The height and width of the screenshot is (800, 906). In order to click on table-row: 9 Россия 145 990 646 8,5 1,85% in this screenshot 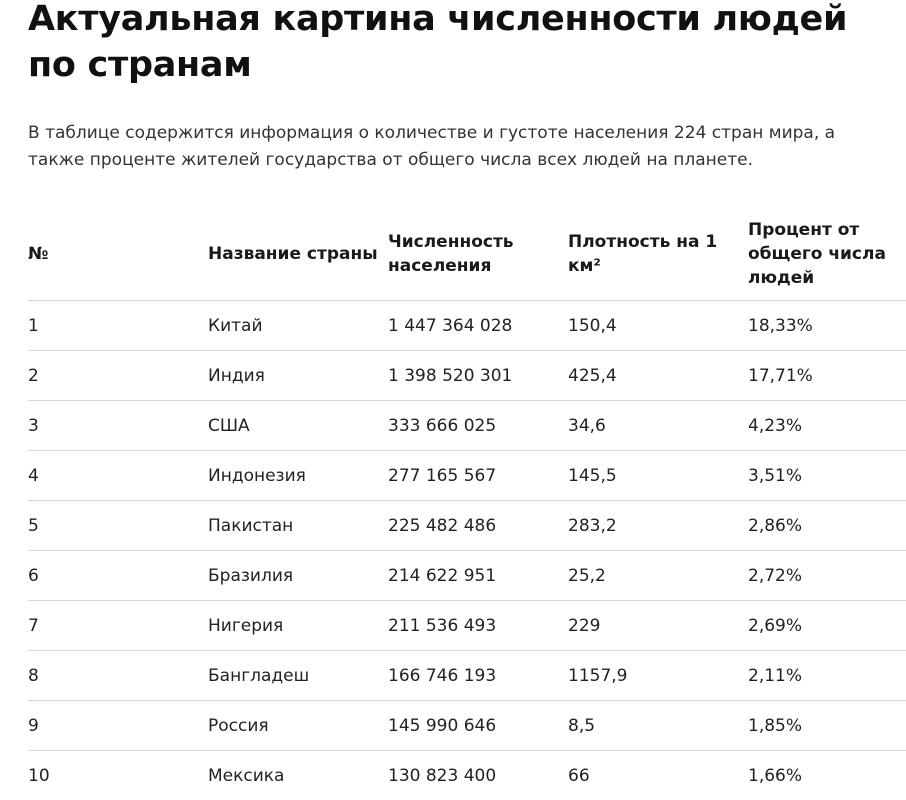, I will do `click(467, 725)`.